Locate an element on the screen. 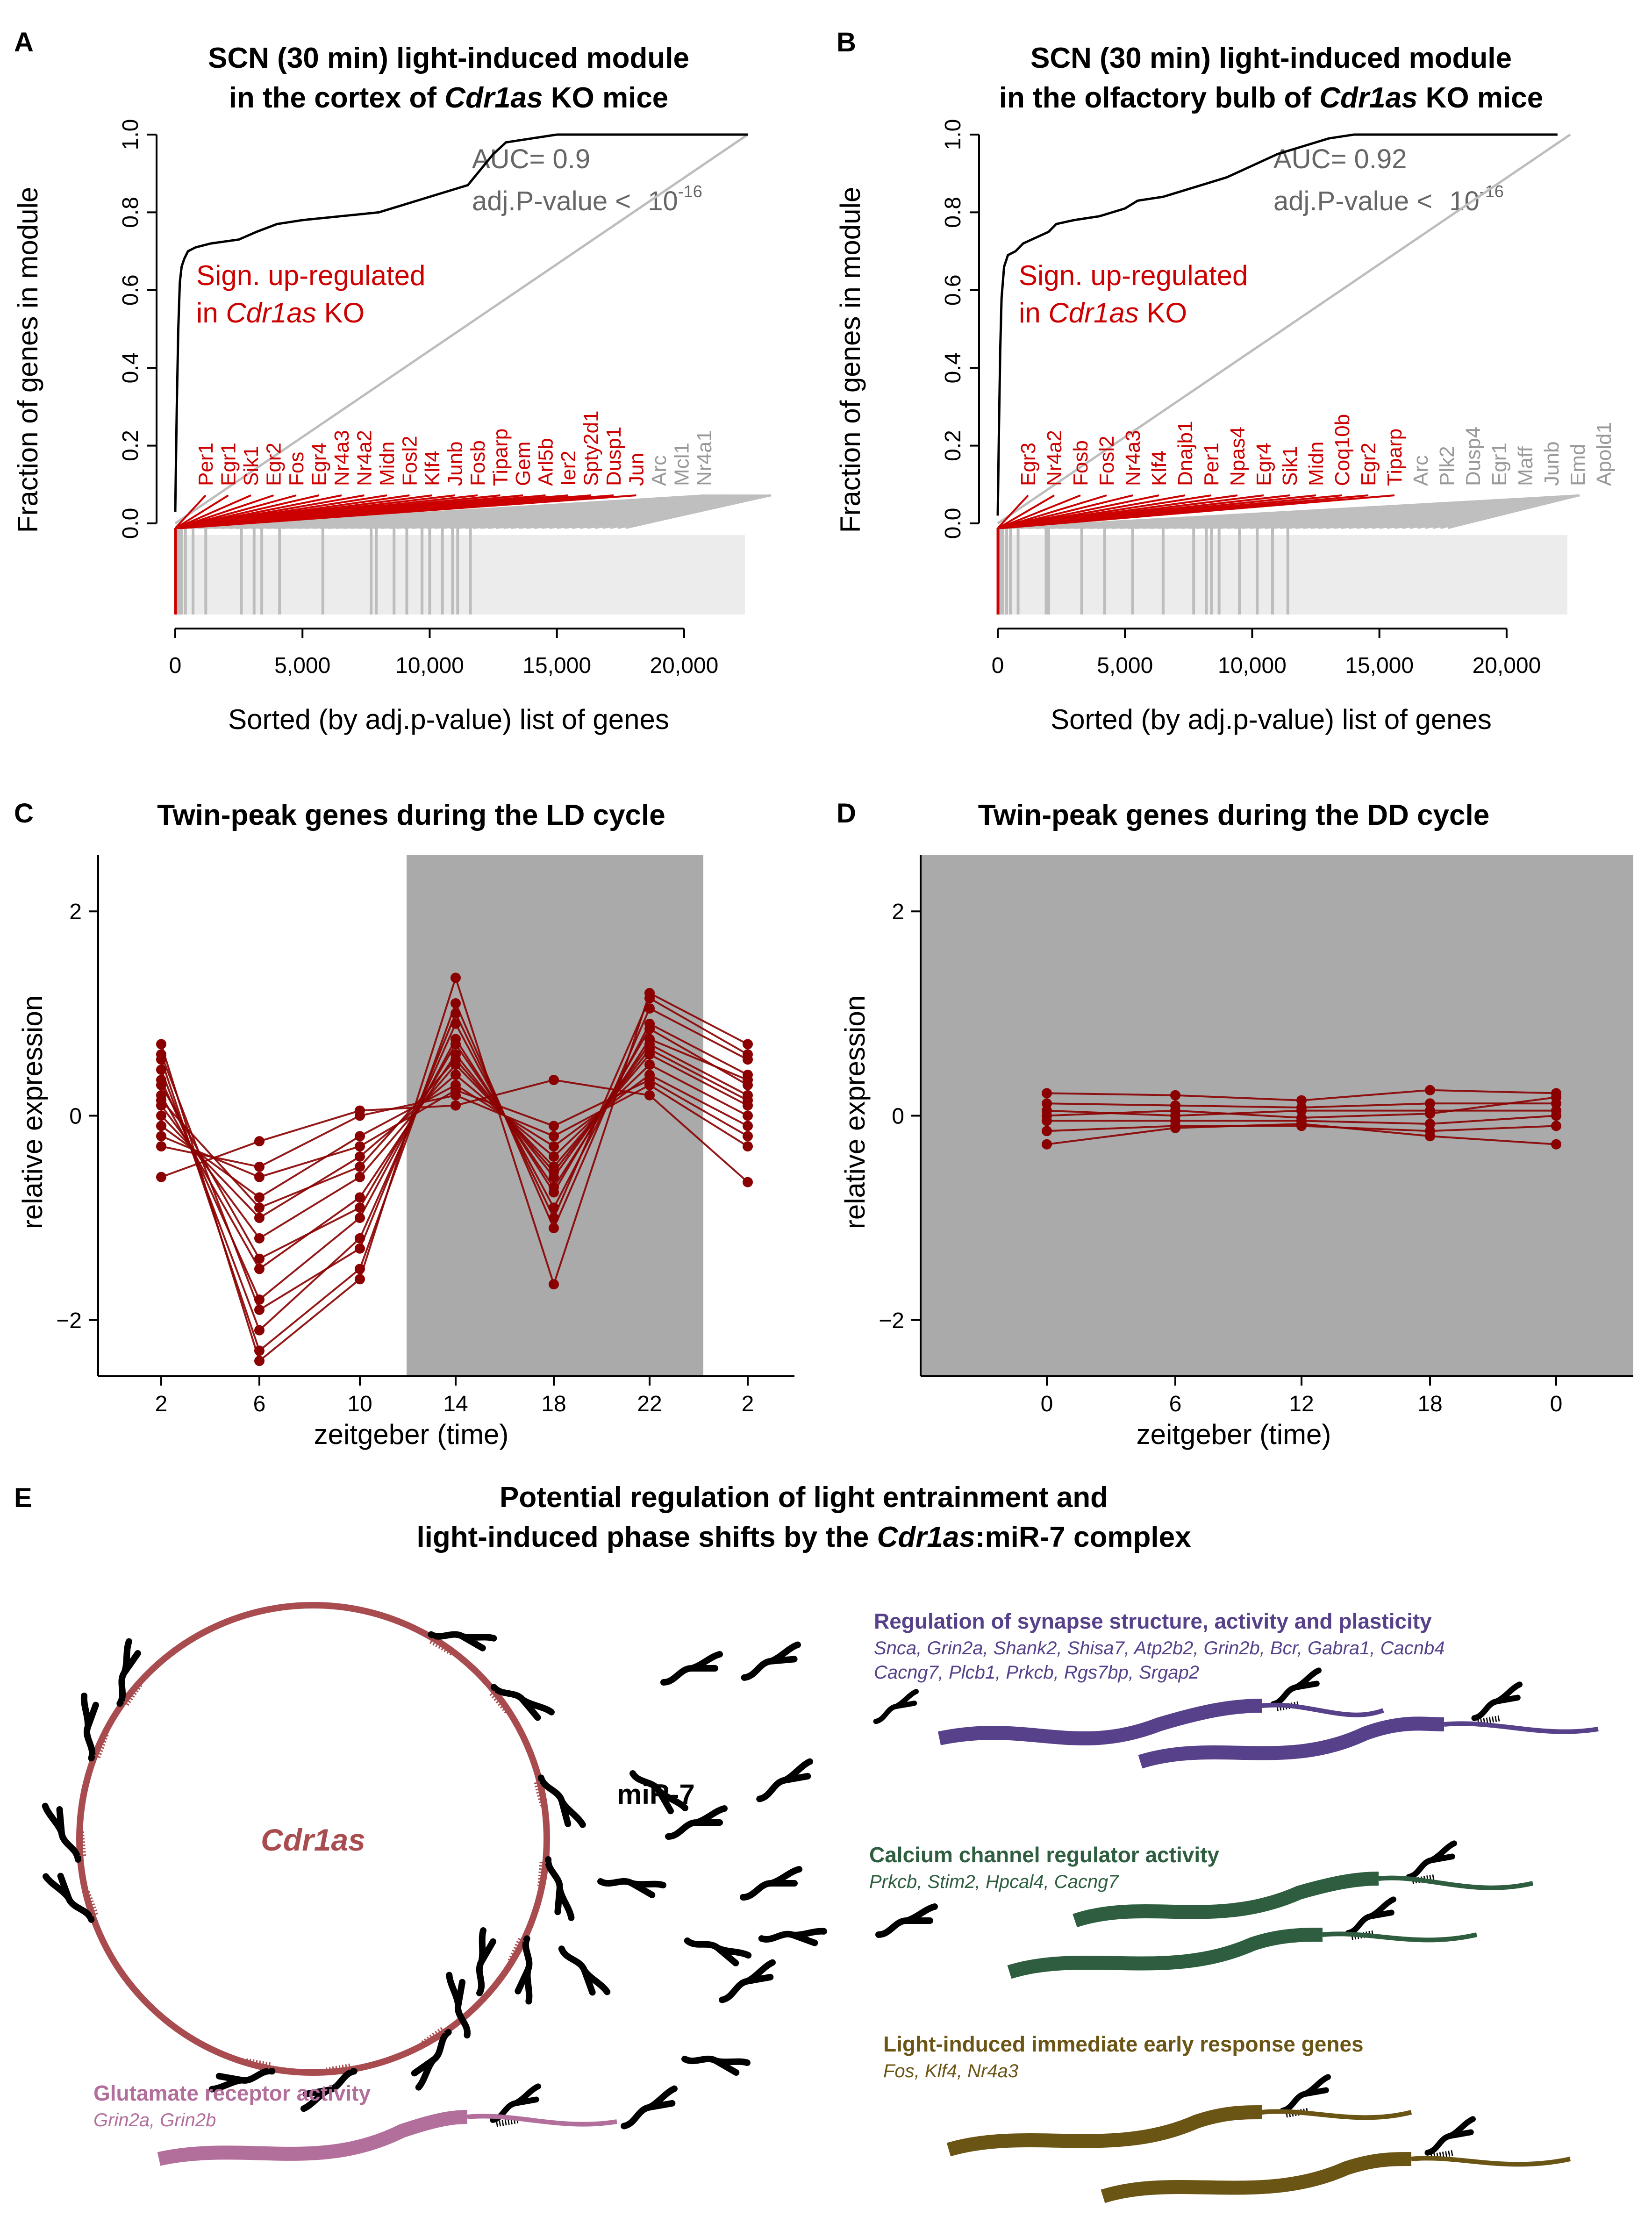 Image resolution: width=1652 pixels, height=2223 pixels. panel-b-y-axis-label: Fraction of genes in module is located at coordinates (850, 360).